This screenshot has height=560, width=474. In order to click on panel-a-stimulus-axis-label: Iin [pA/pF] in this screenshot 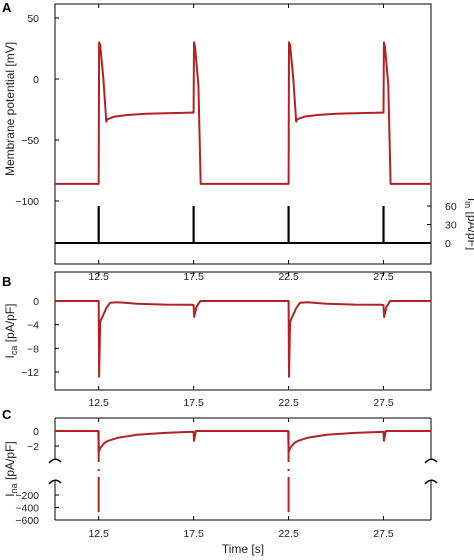, I will do `click(468, 224)`.